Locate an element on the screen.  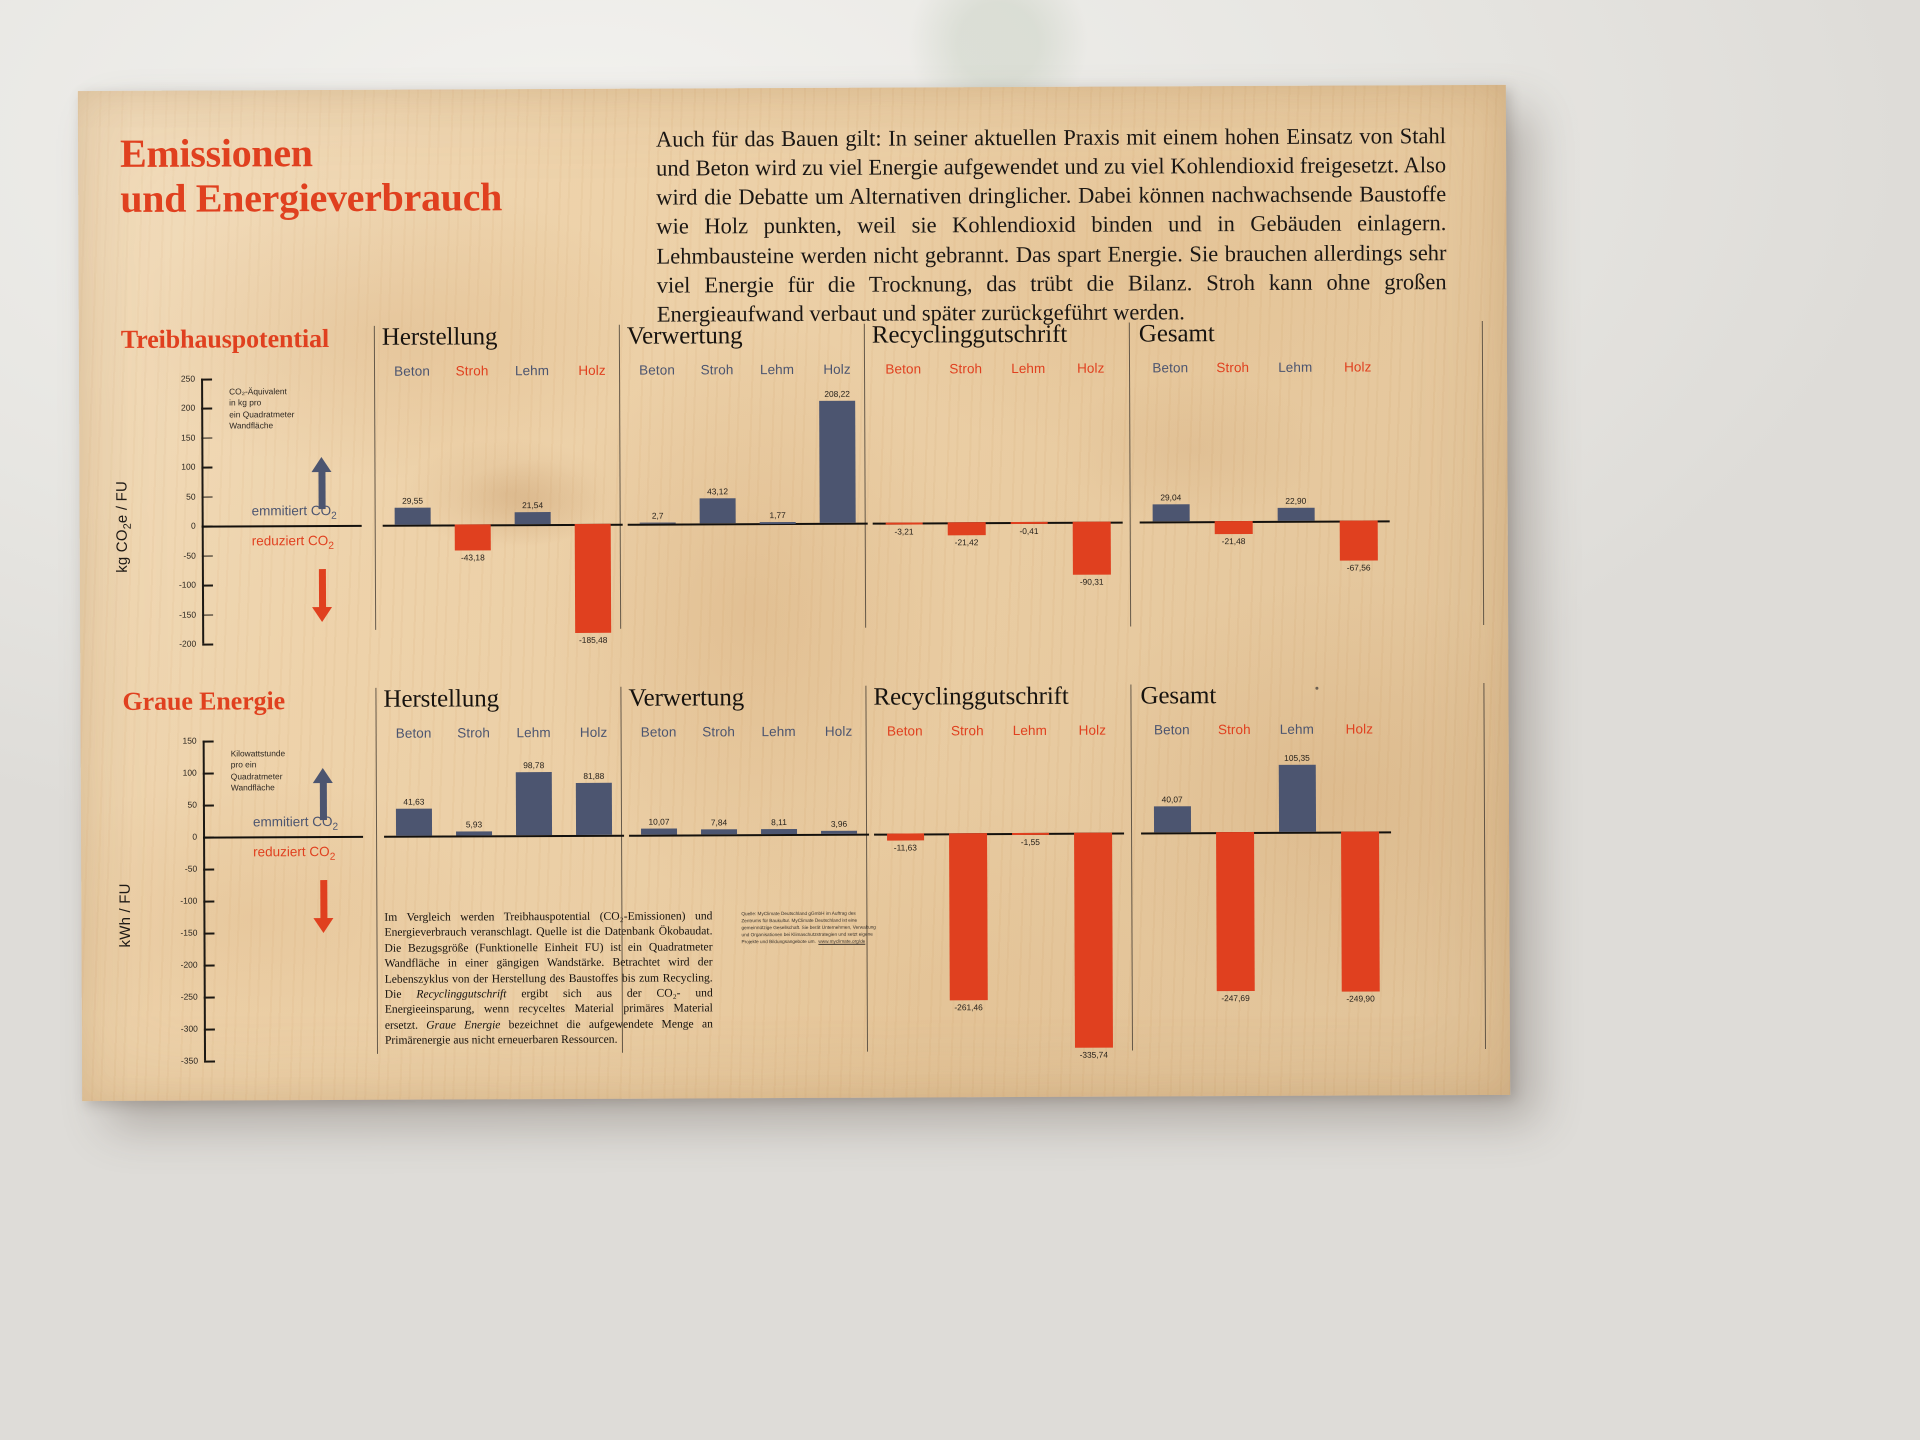
bar-beton: 41,63 is located at coordinates (414, 816).